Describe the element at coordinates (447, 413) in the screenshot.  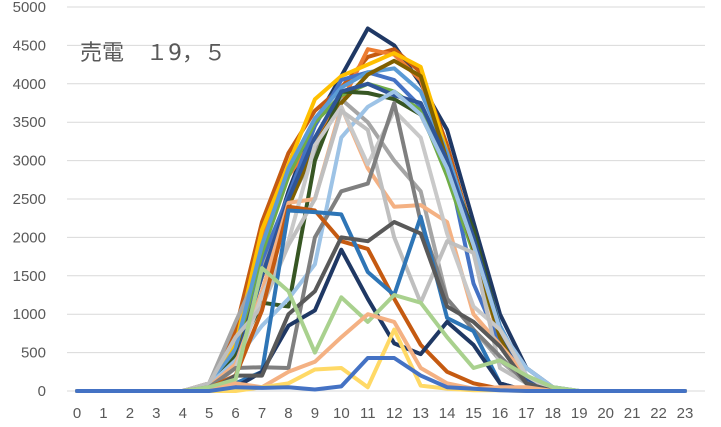
I see `x-tick-label: 14` at that location.